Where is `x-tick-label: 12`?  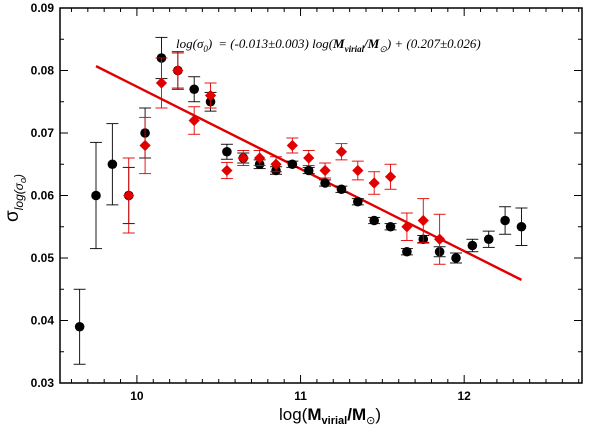
x-tick-label: 12 is located at coordinates (465, 396).